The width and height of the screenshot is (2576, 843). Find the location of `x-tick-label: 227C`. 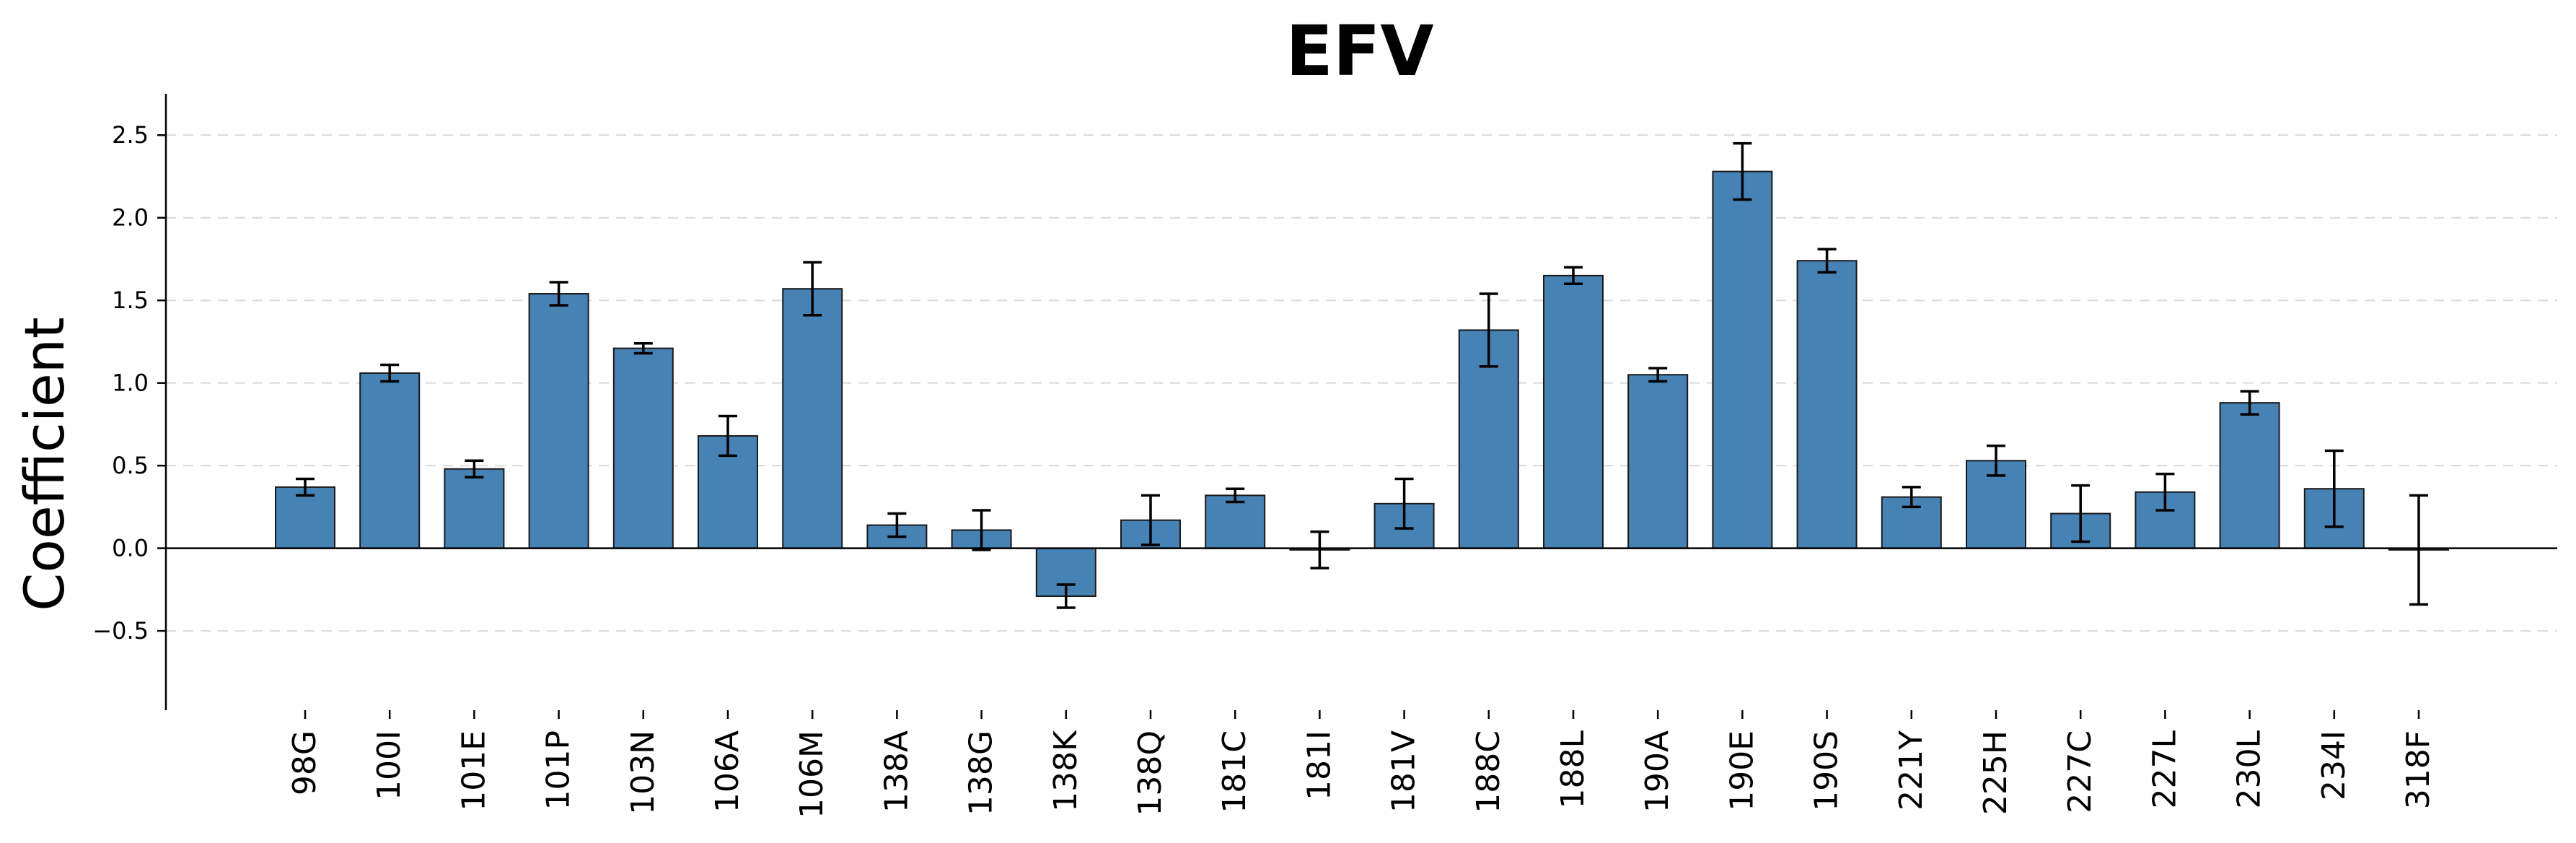

x-tick-label: 227C is located at coordinates (2080, 771).